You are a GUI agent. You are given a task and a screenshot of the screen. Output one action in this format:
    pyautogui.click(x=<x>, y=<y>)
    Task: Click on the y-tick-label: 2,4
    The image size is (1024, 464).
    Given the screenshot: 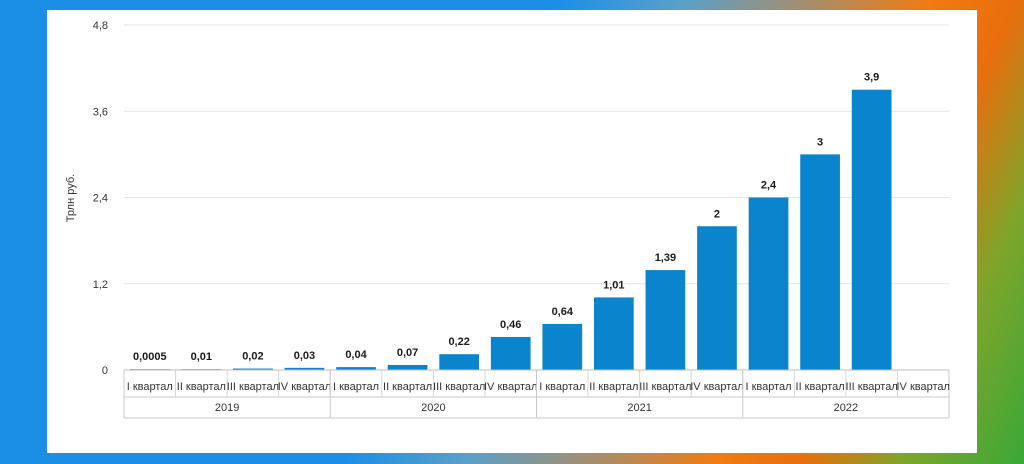 What is the action you would take?
    pyautogui.click(x=100, y=199)
    